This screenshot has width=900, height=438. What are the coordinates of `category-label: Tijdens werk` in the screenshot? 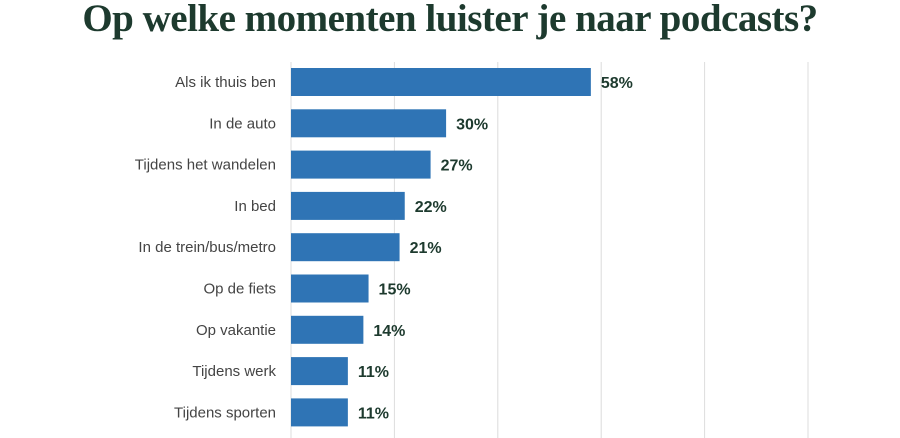 It's located at (234, 371).